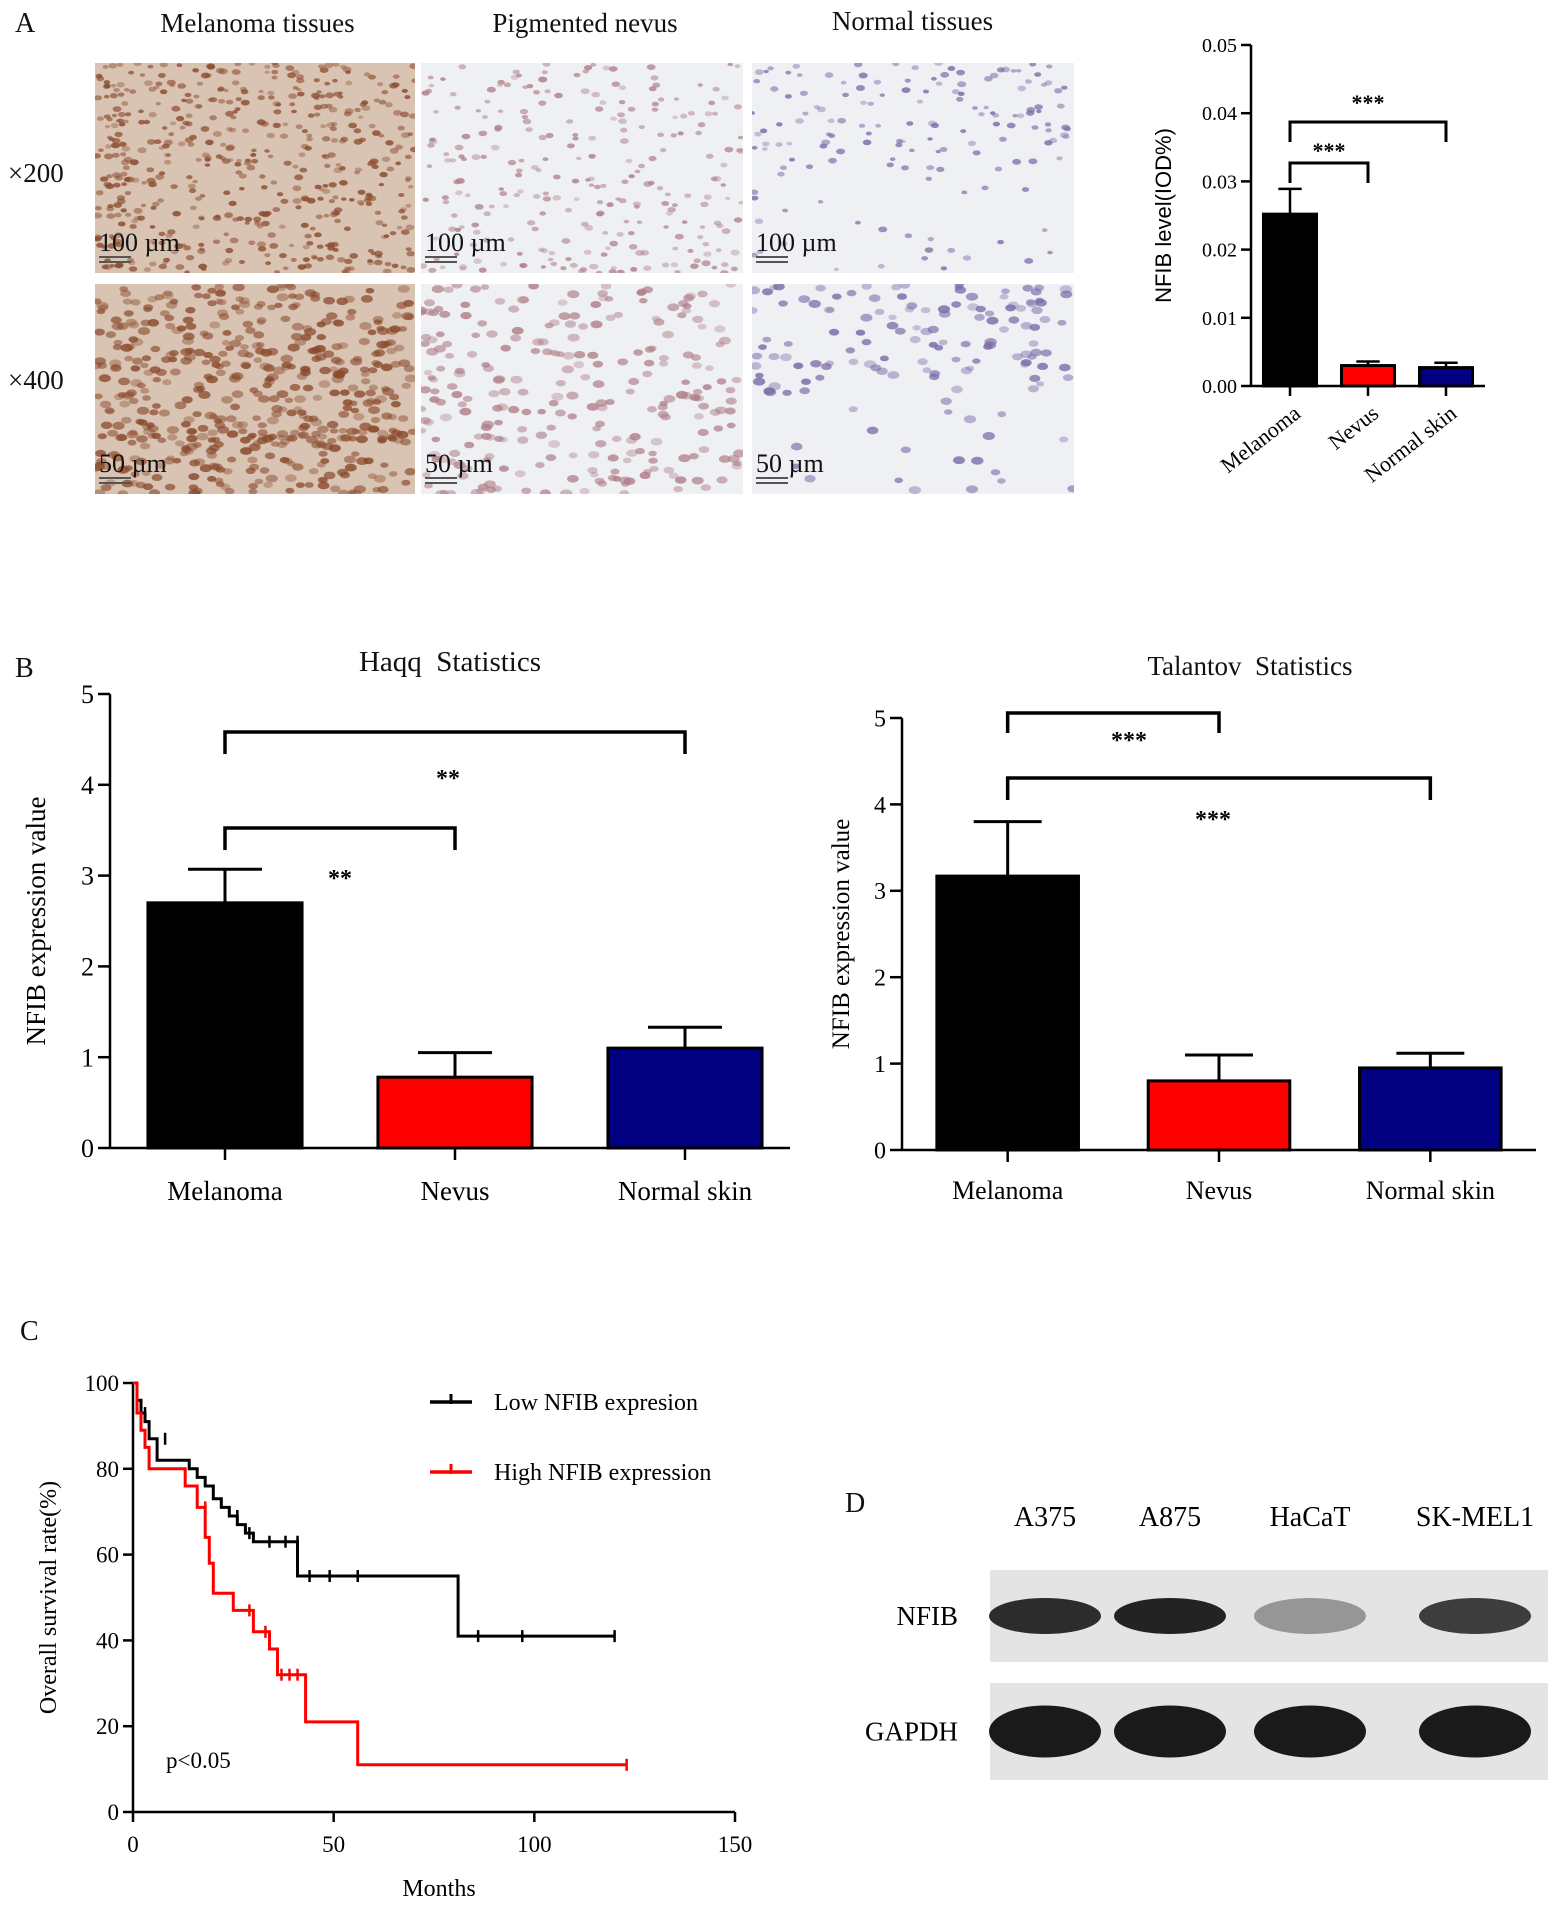 This screenshot has height=1912, width=1559. Describe the element at coordinates (602, 1473) in the screenshot. I see `legend-label: High NFIB expression` at that location.